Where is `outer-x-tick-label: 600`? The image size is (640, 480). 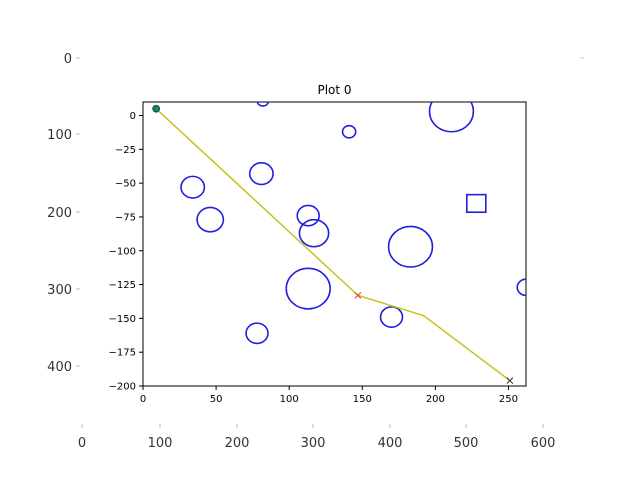 outer-x-tick-label: 600 is located at coordinates (543, 443).